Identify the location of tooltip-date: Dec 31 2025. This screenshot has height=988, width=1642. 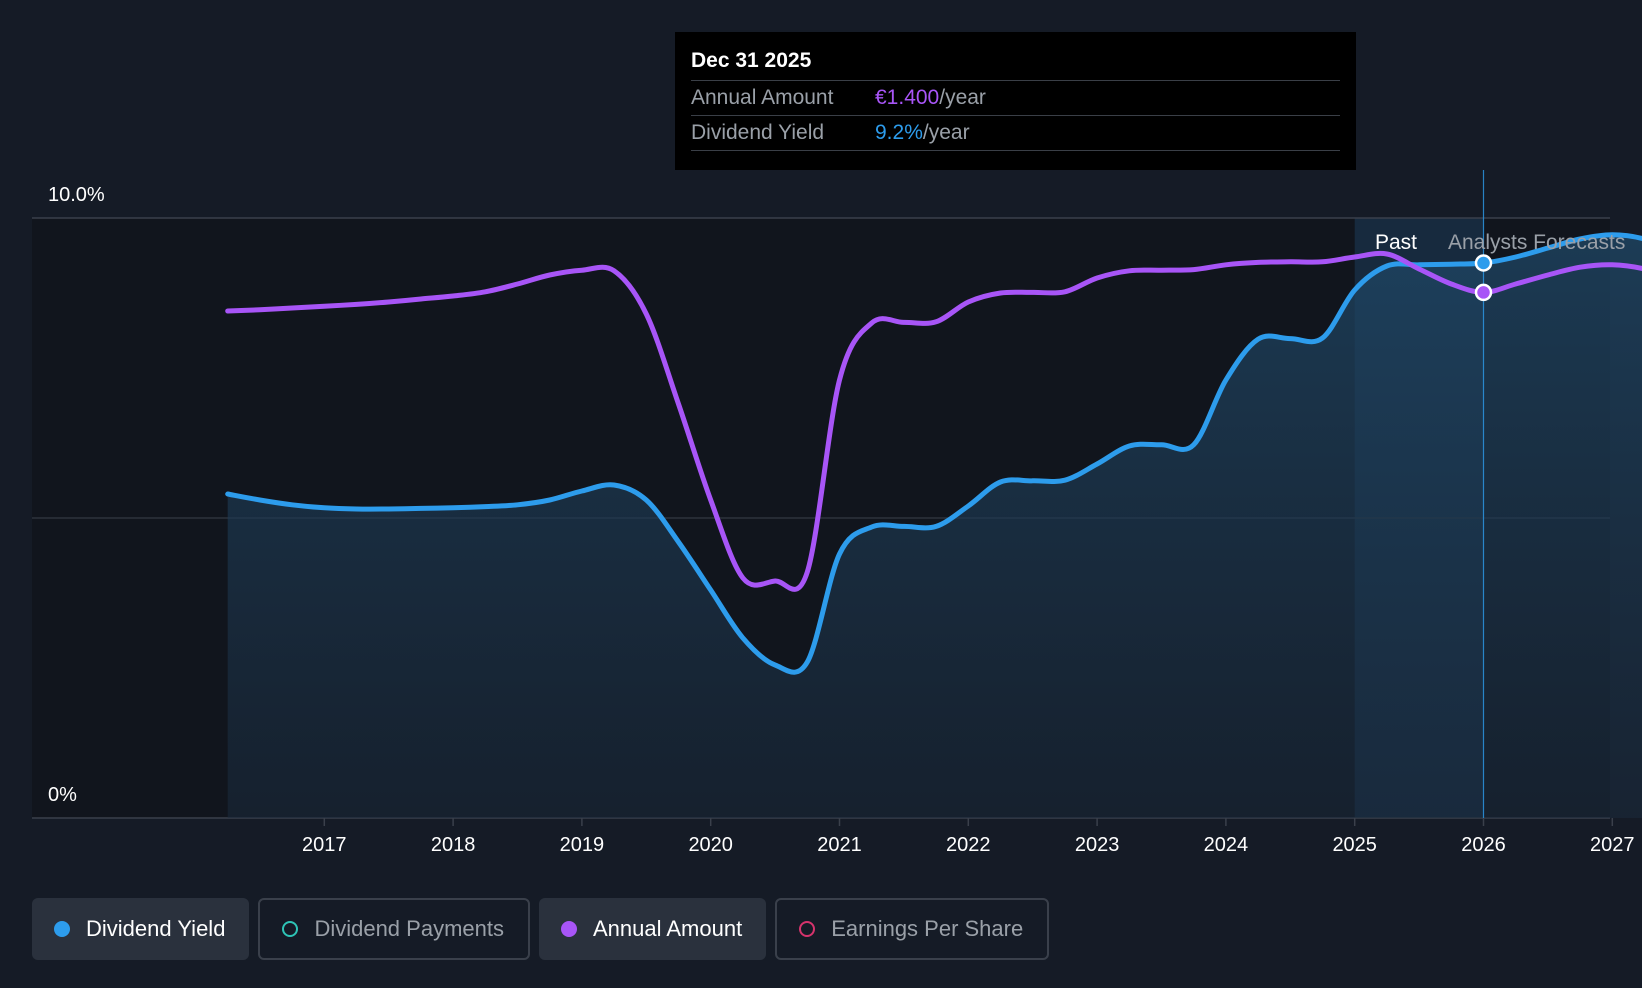
(1015, 63).